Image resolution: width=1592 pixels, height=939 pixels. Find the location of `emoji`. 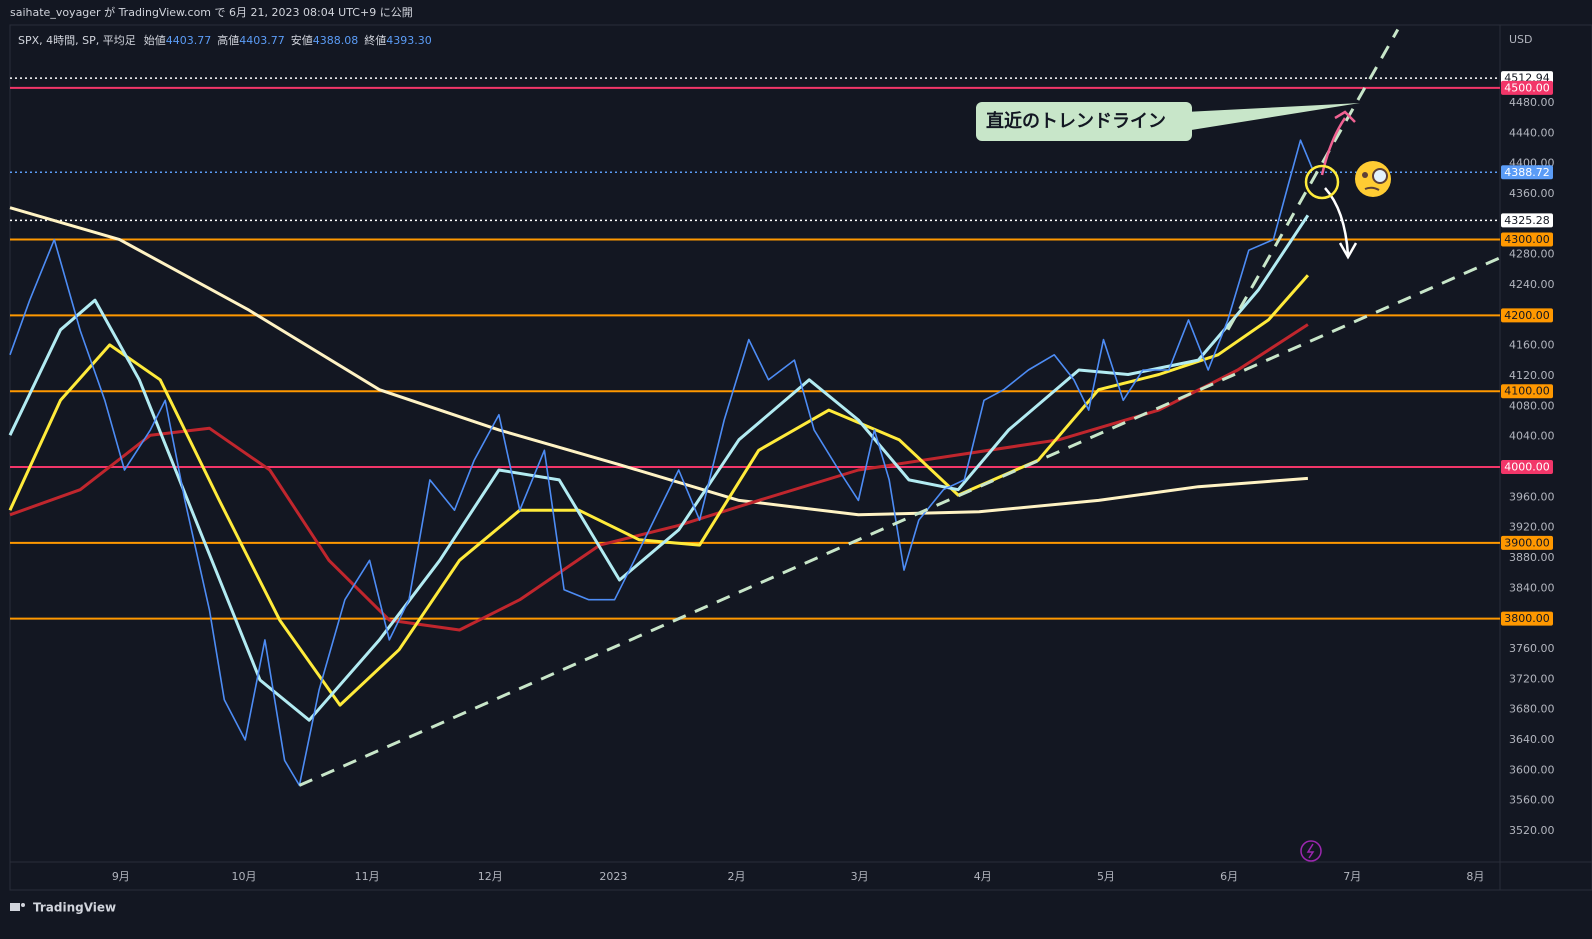

emoji is located at coordinates (1373, 179).